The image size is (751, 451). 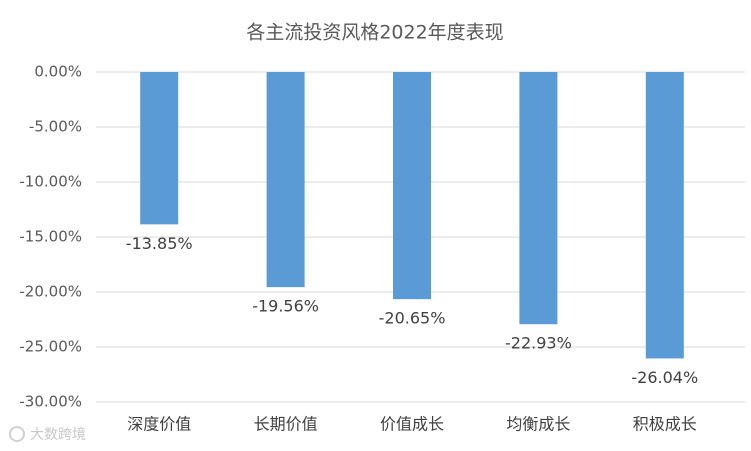 I want to click on value-label: -13.85%, so click(x=159, y=243).